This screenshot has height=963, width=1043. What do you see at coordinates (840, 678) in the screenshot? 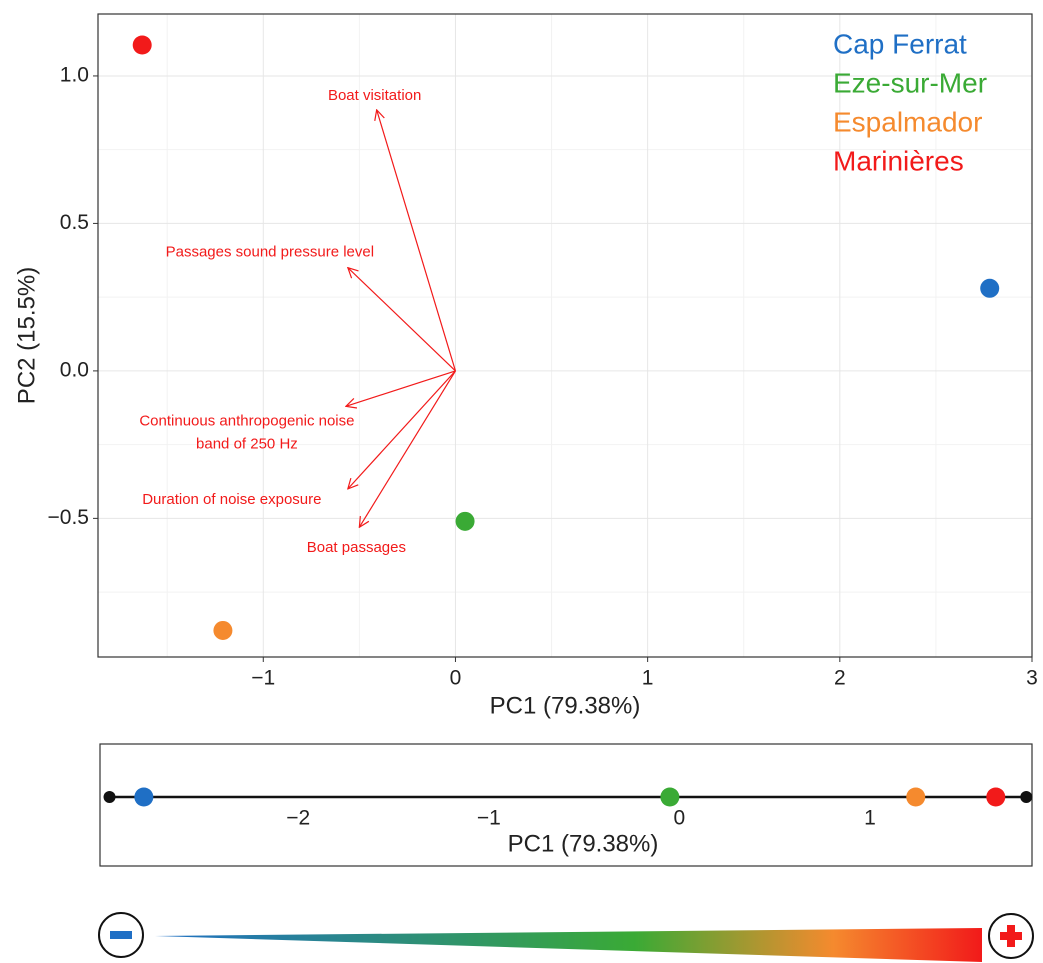
I see `x-tick-label: 2` at bounding box center [840, 678].